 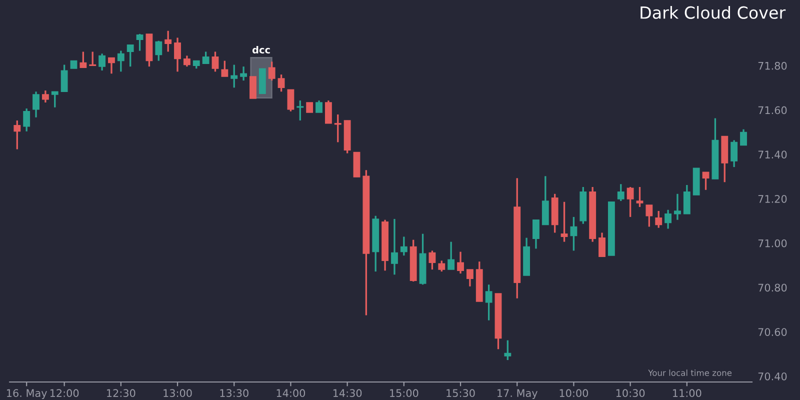 What do you see at coordinates (772, 154) in the screenshot?
I see `y-tick-label: 71.40` at bounding box center [772, 154].